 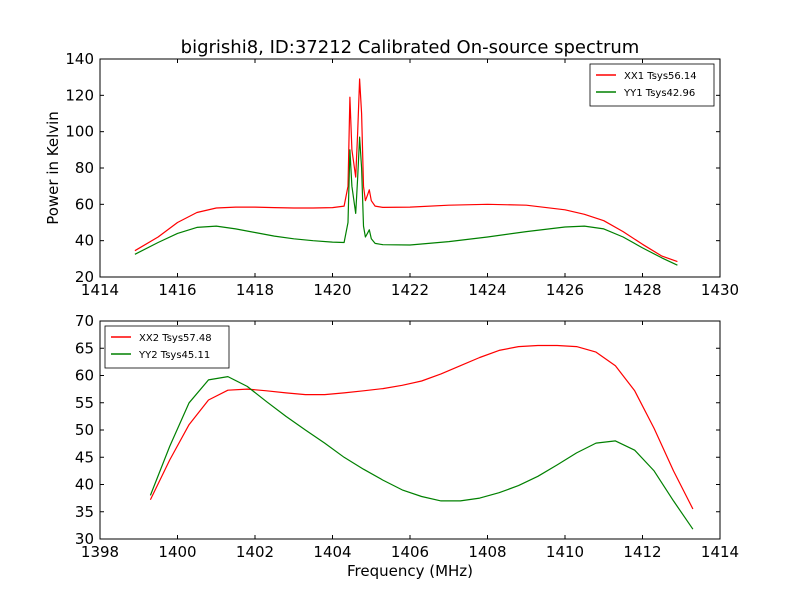 I want to click on bottom-x-tick-label: 1400, so click(x=177, y=552).